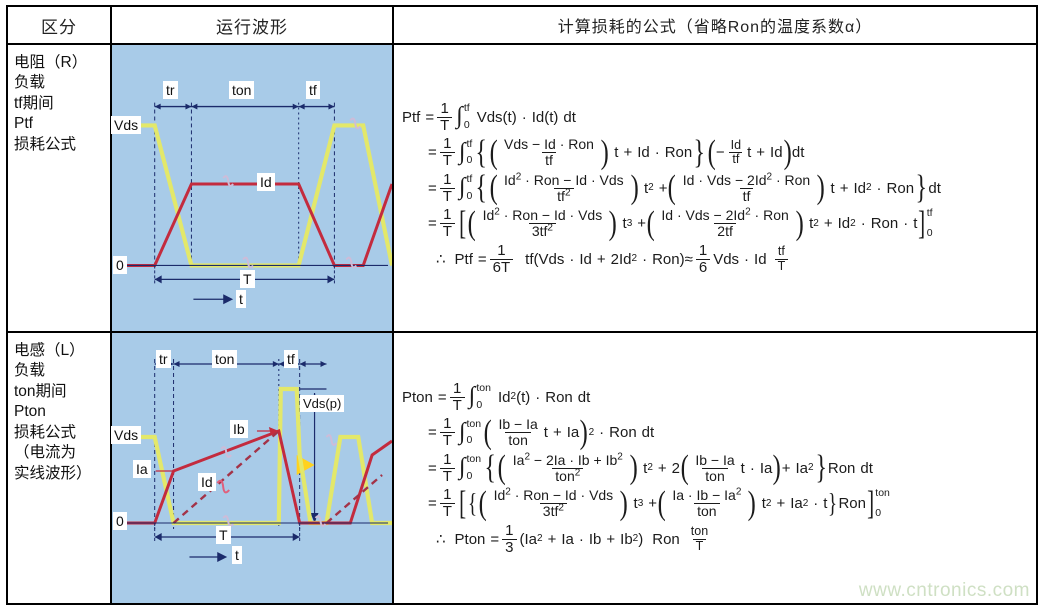 Image resolution: width=1044 pixels, height=610 pixels. I want to click on evaluation-bracket: ] ton 0, so click(878, 503).